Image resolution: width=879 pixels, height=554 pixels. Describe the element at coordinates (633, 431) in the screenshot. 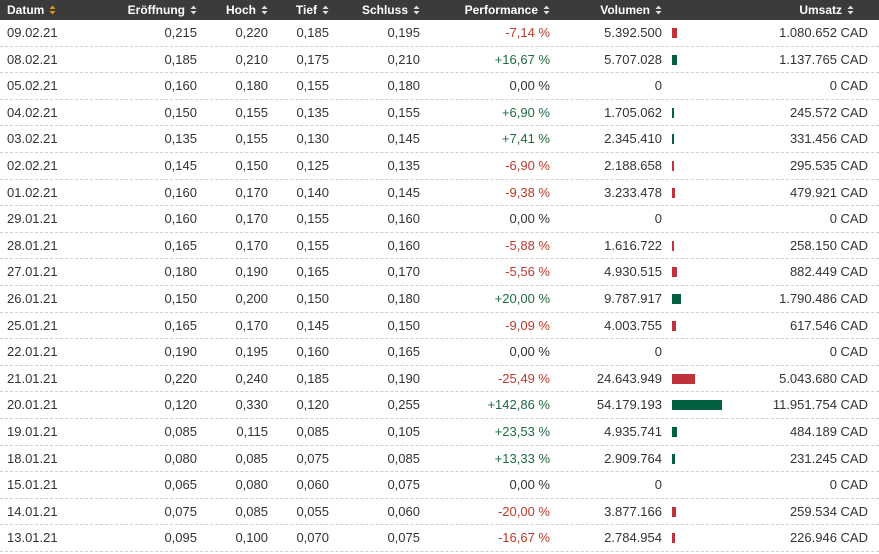

I see `table-cell: 4.935.741` at that location.